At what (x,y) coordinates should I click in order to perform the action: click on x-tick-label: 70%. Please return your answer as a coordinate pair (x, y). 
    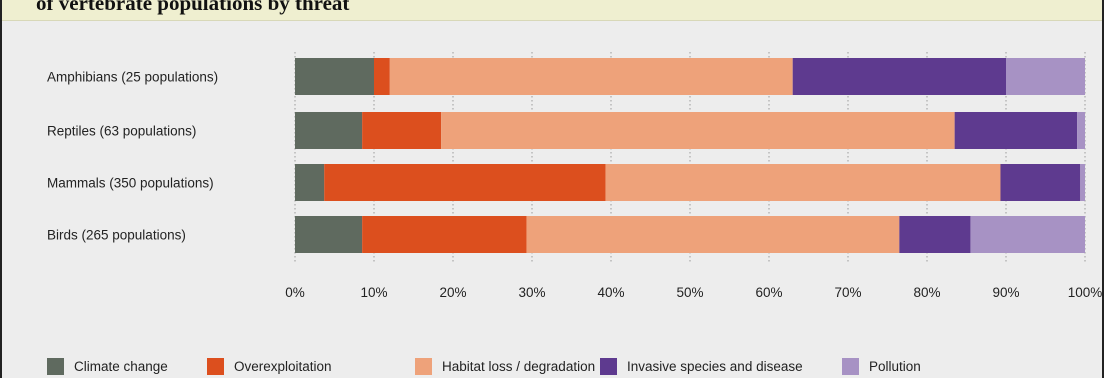
    Looking at the image, I should click on (847, 292).